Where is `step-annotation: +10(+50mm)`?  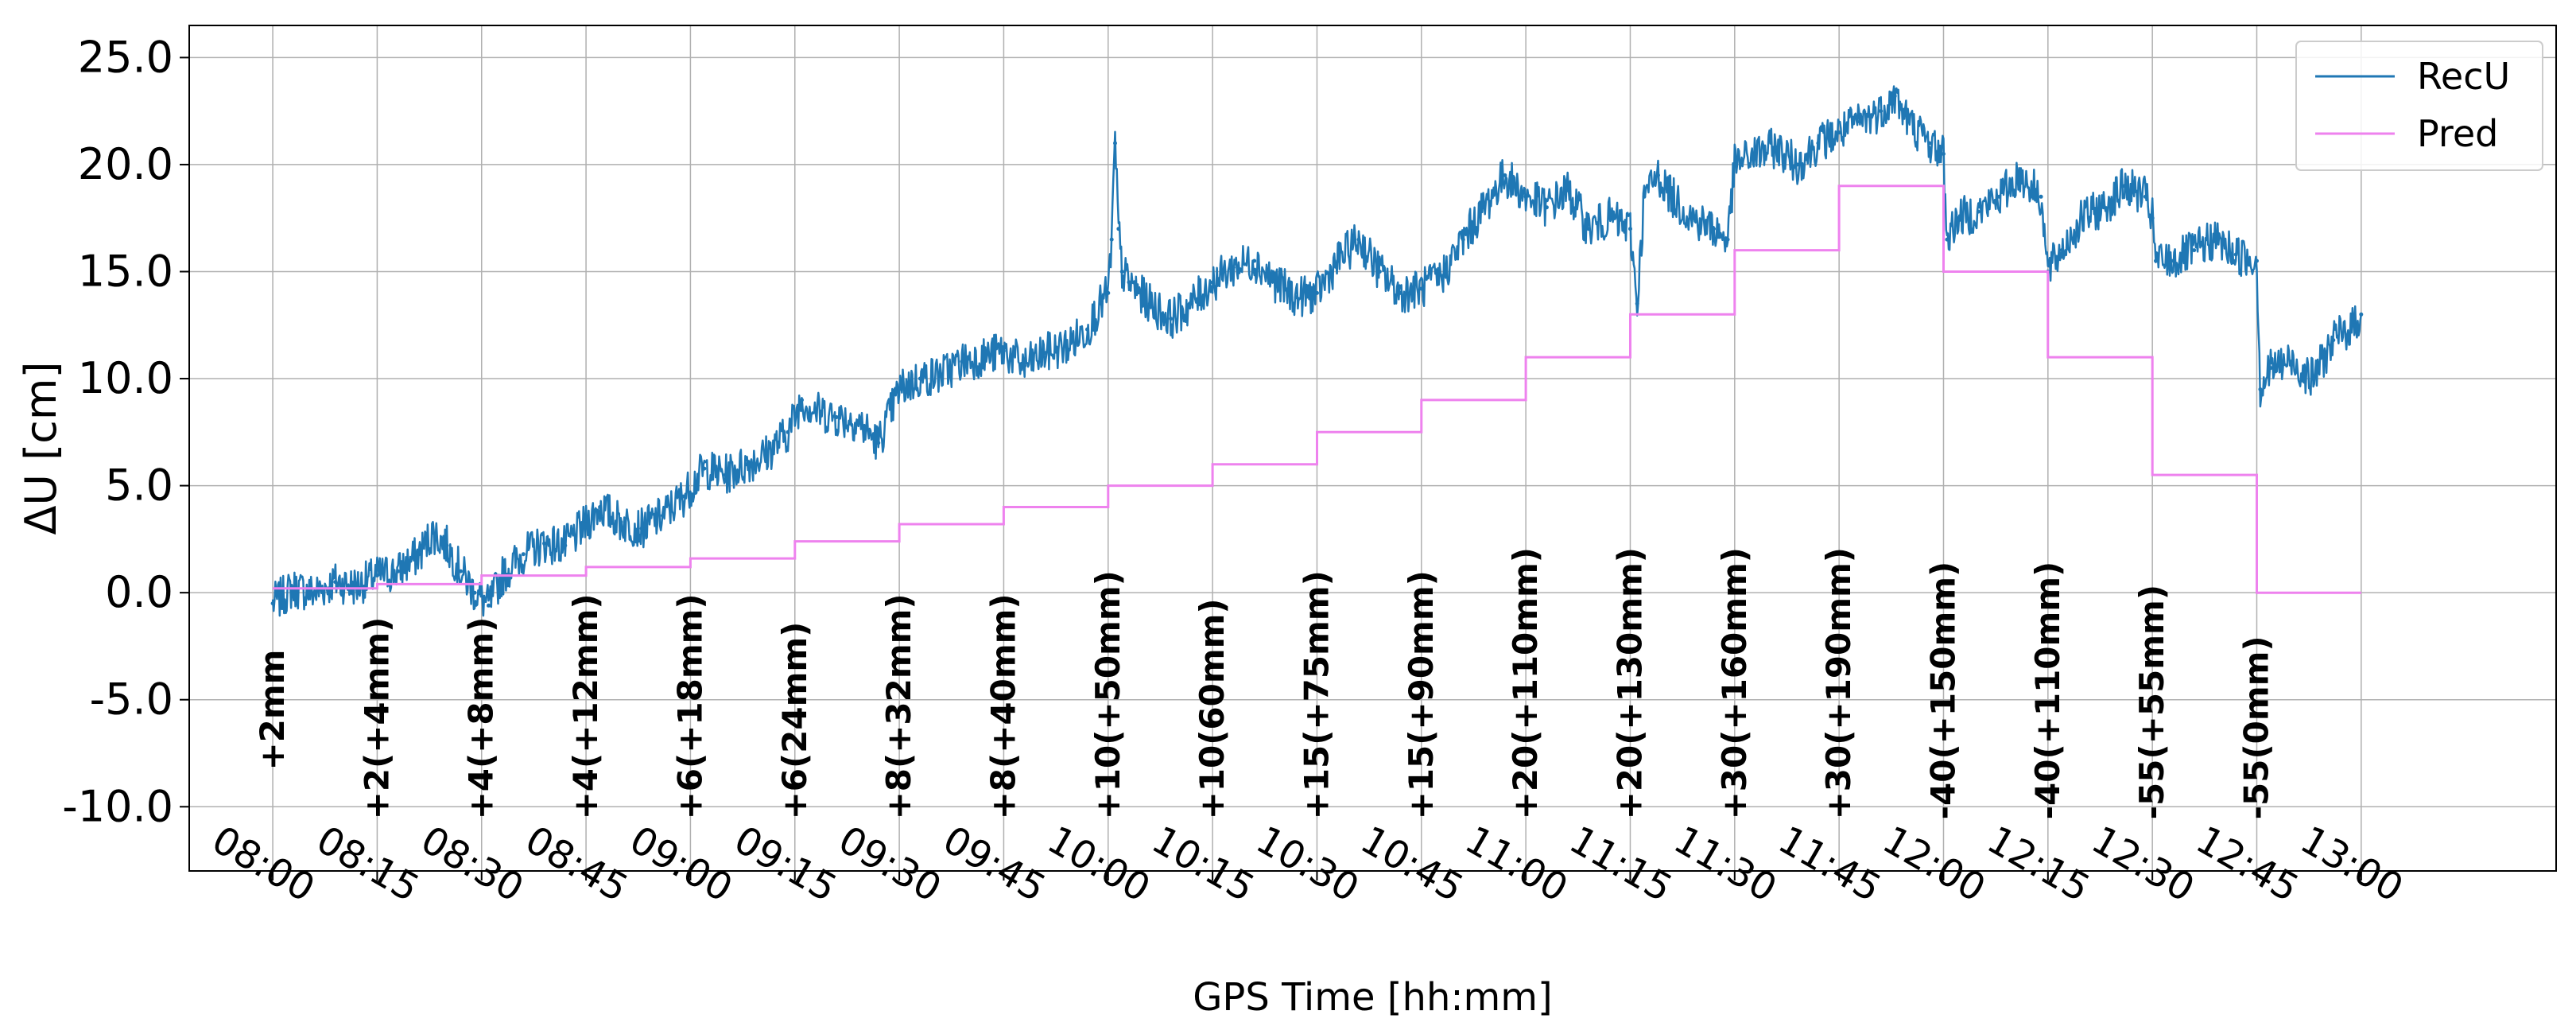
step-annotation: +10(+50mm) is located at coordinates (1107, 695).